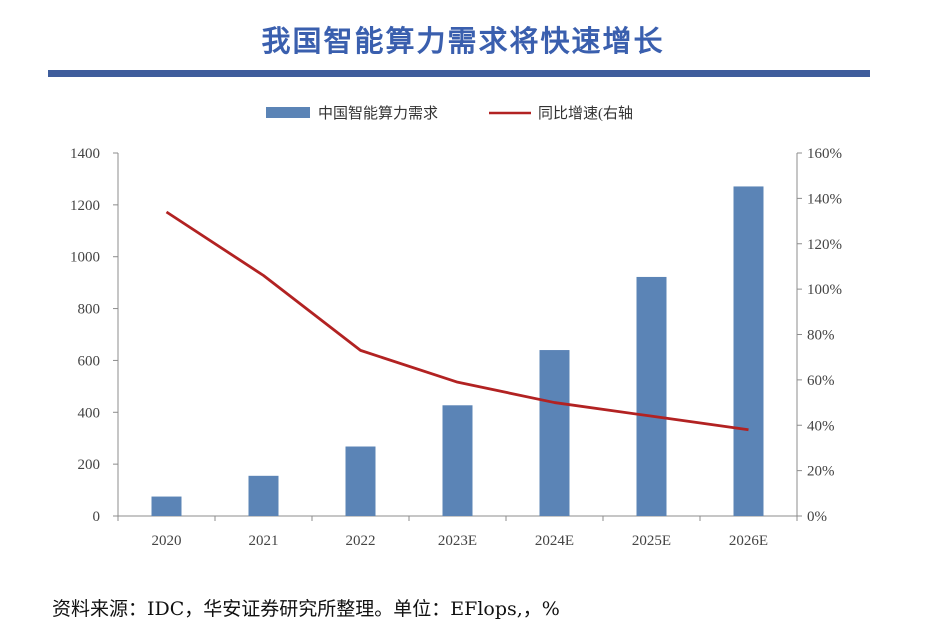 The width and height of the screenshot is (926, 631). Describe the element at coordinates (97, 517) in the screenshot. I see `y-left-tick-label: 0` at that location.